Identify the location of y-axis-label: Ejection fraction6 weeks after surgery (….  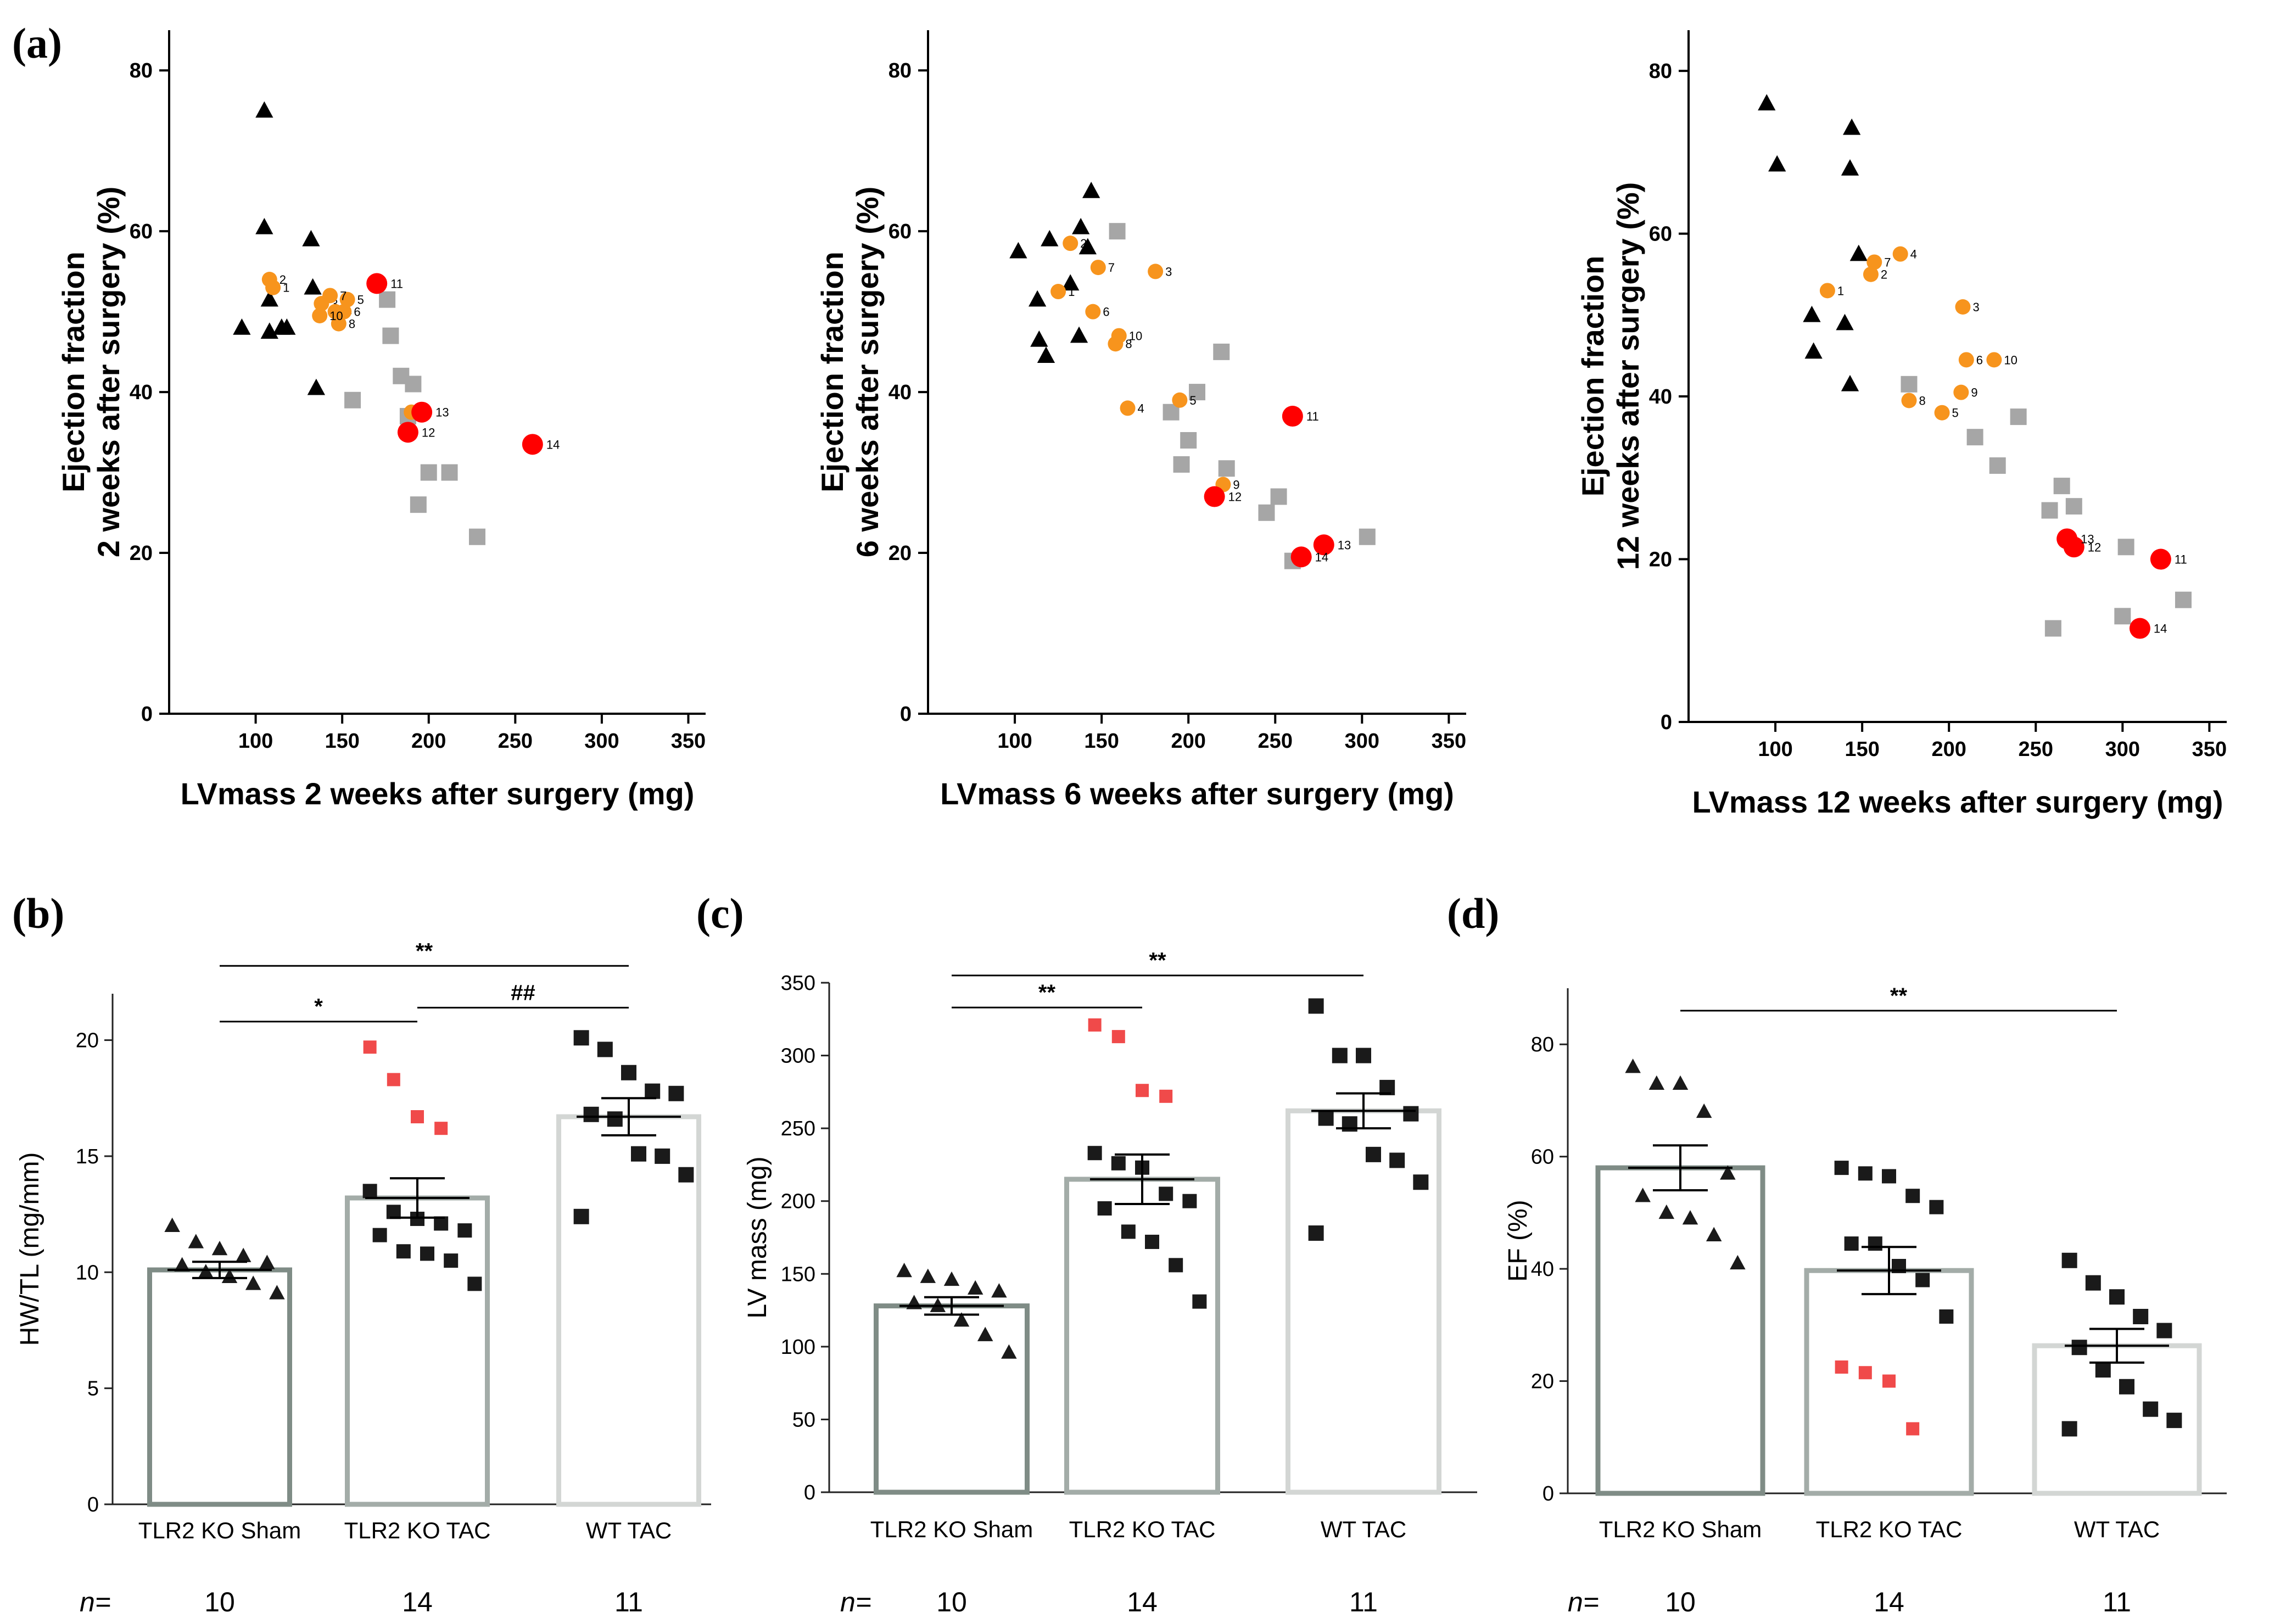
(850, 372).